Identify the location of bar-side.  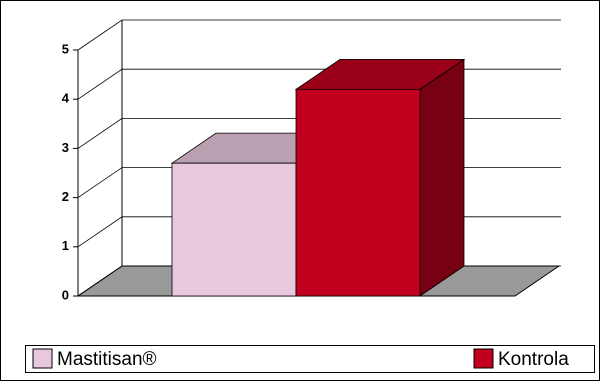
(442, 177).